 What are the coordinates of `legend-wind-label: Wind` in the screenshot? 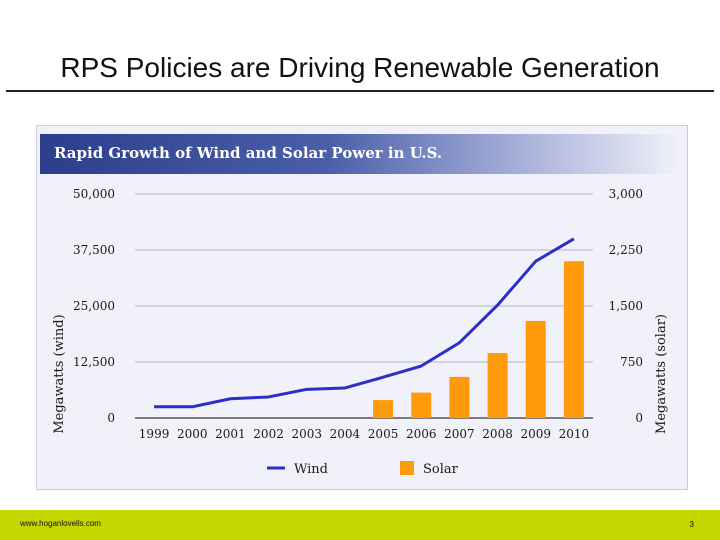 It's located at (311, 469).